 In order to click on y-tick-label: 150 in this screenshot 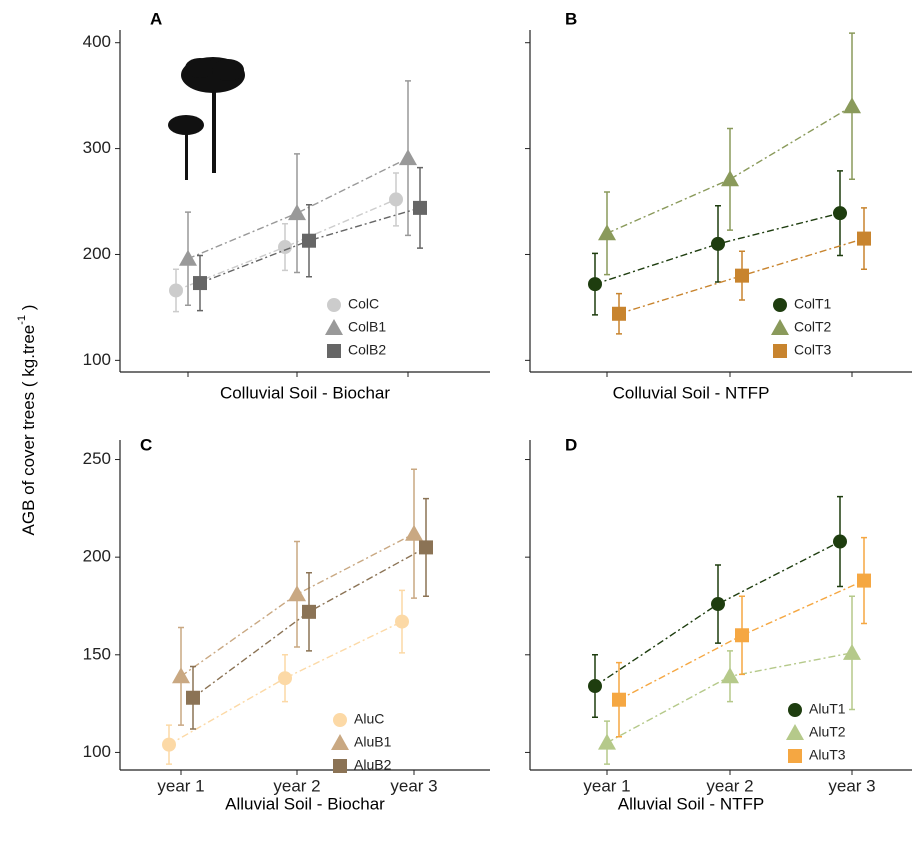, I will do `click(97, 653)`.